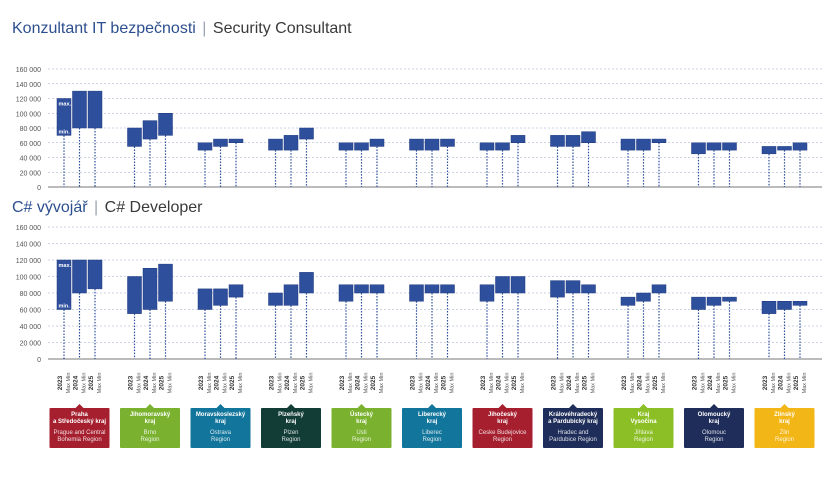 Image resolution: width=840 pixels, height=480 pixels. Describe the element at coordinates (31, 294) in the screenshot. I see `y-tick-label: 80 000` at that location.